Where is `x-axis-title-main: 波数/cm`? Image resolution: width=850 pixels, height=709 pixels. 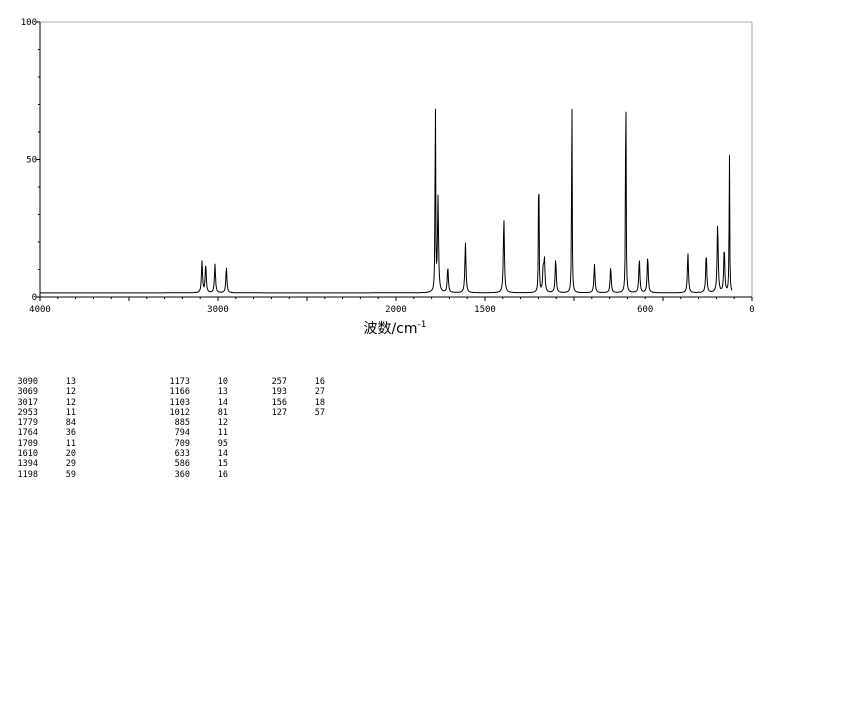 x-axis-title-main: 波数/cm is located at coordinates (390, 329).